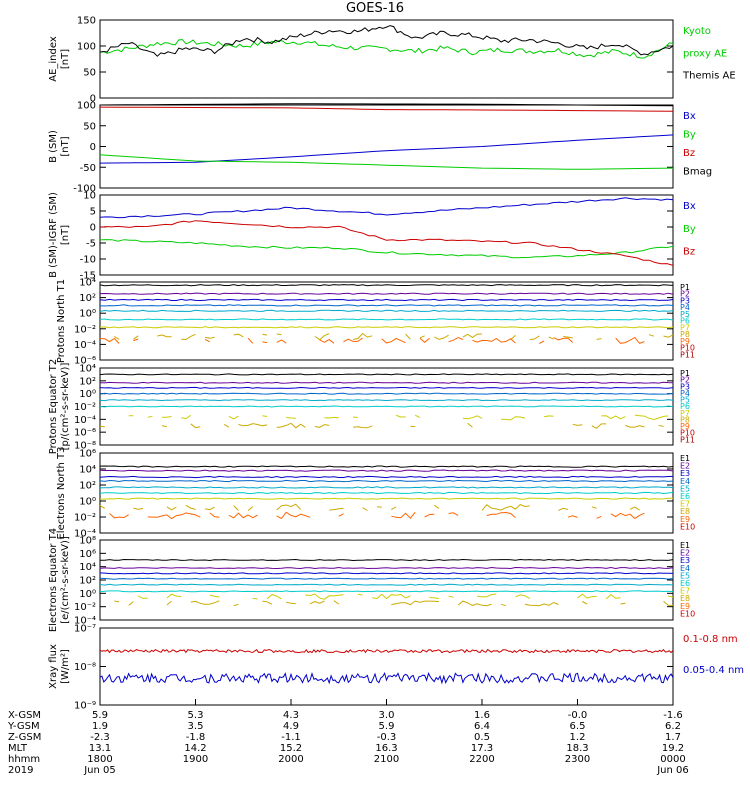  What do you see at coordinates (86, 47) in the screenshot?
I see `y-tick-label: 100` at bounding box center [86, 47].